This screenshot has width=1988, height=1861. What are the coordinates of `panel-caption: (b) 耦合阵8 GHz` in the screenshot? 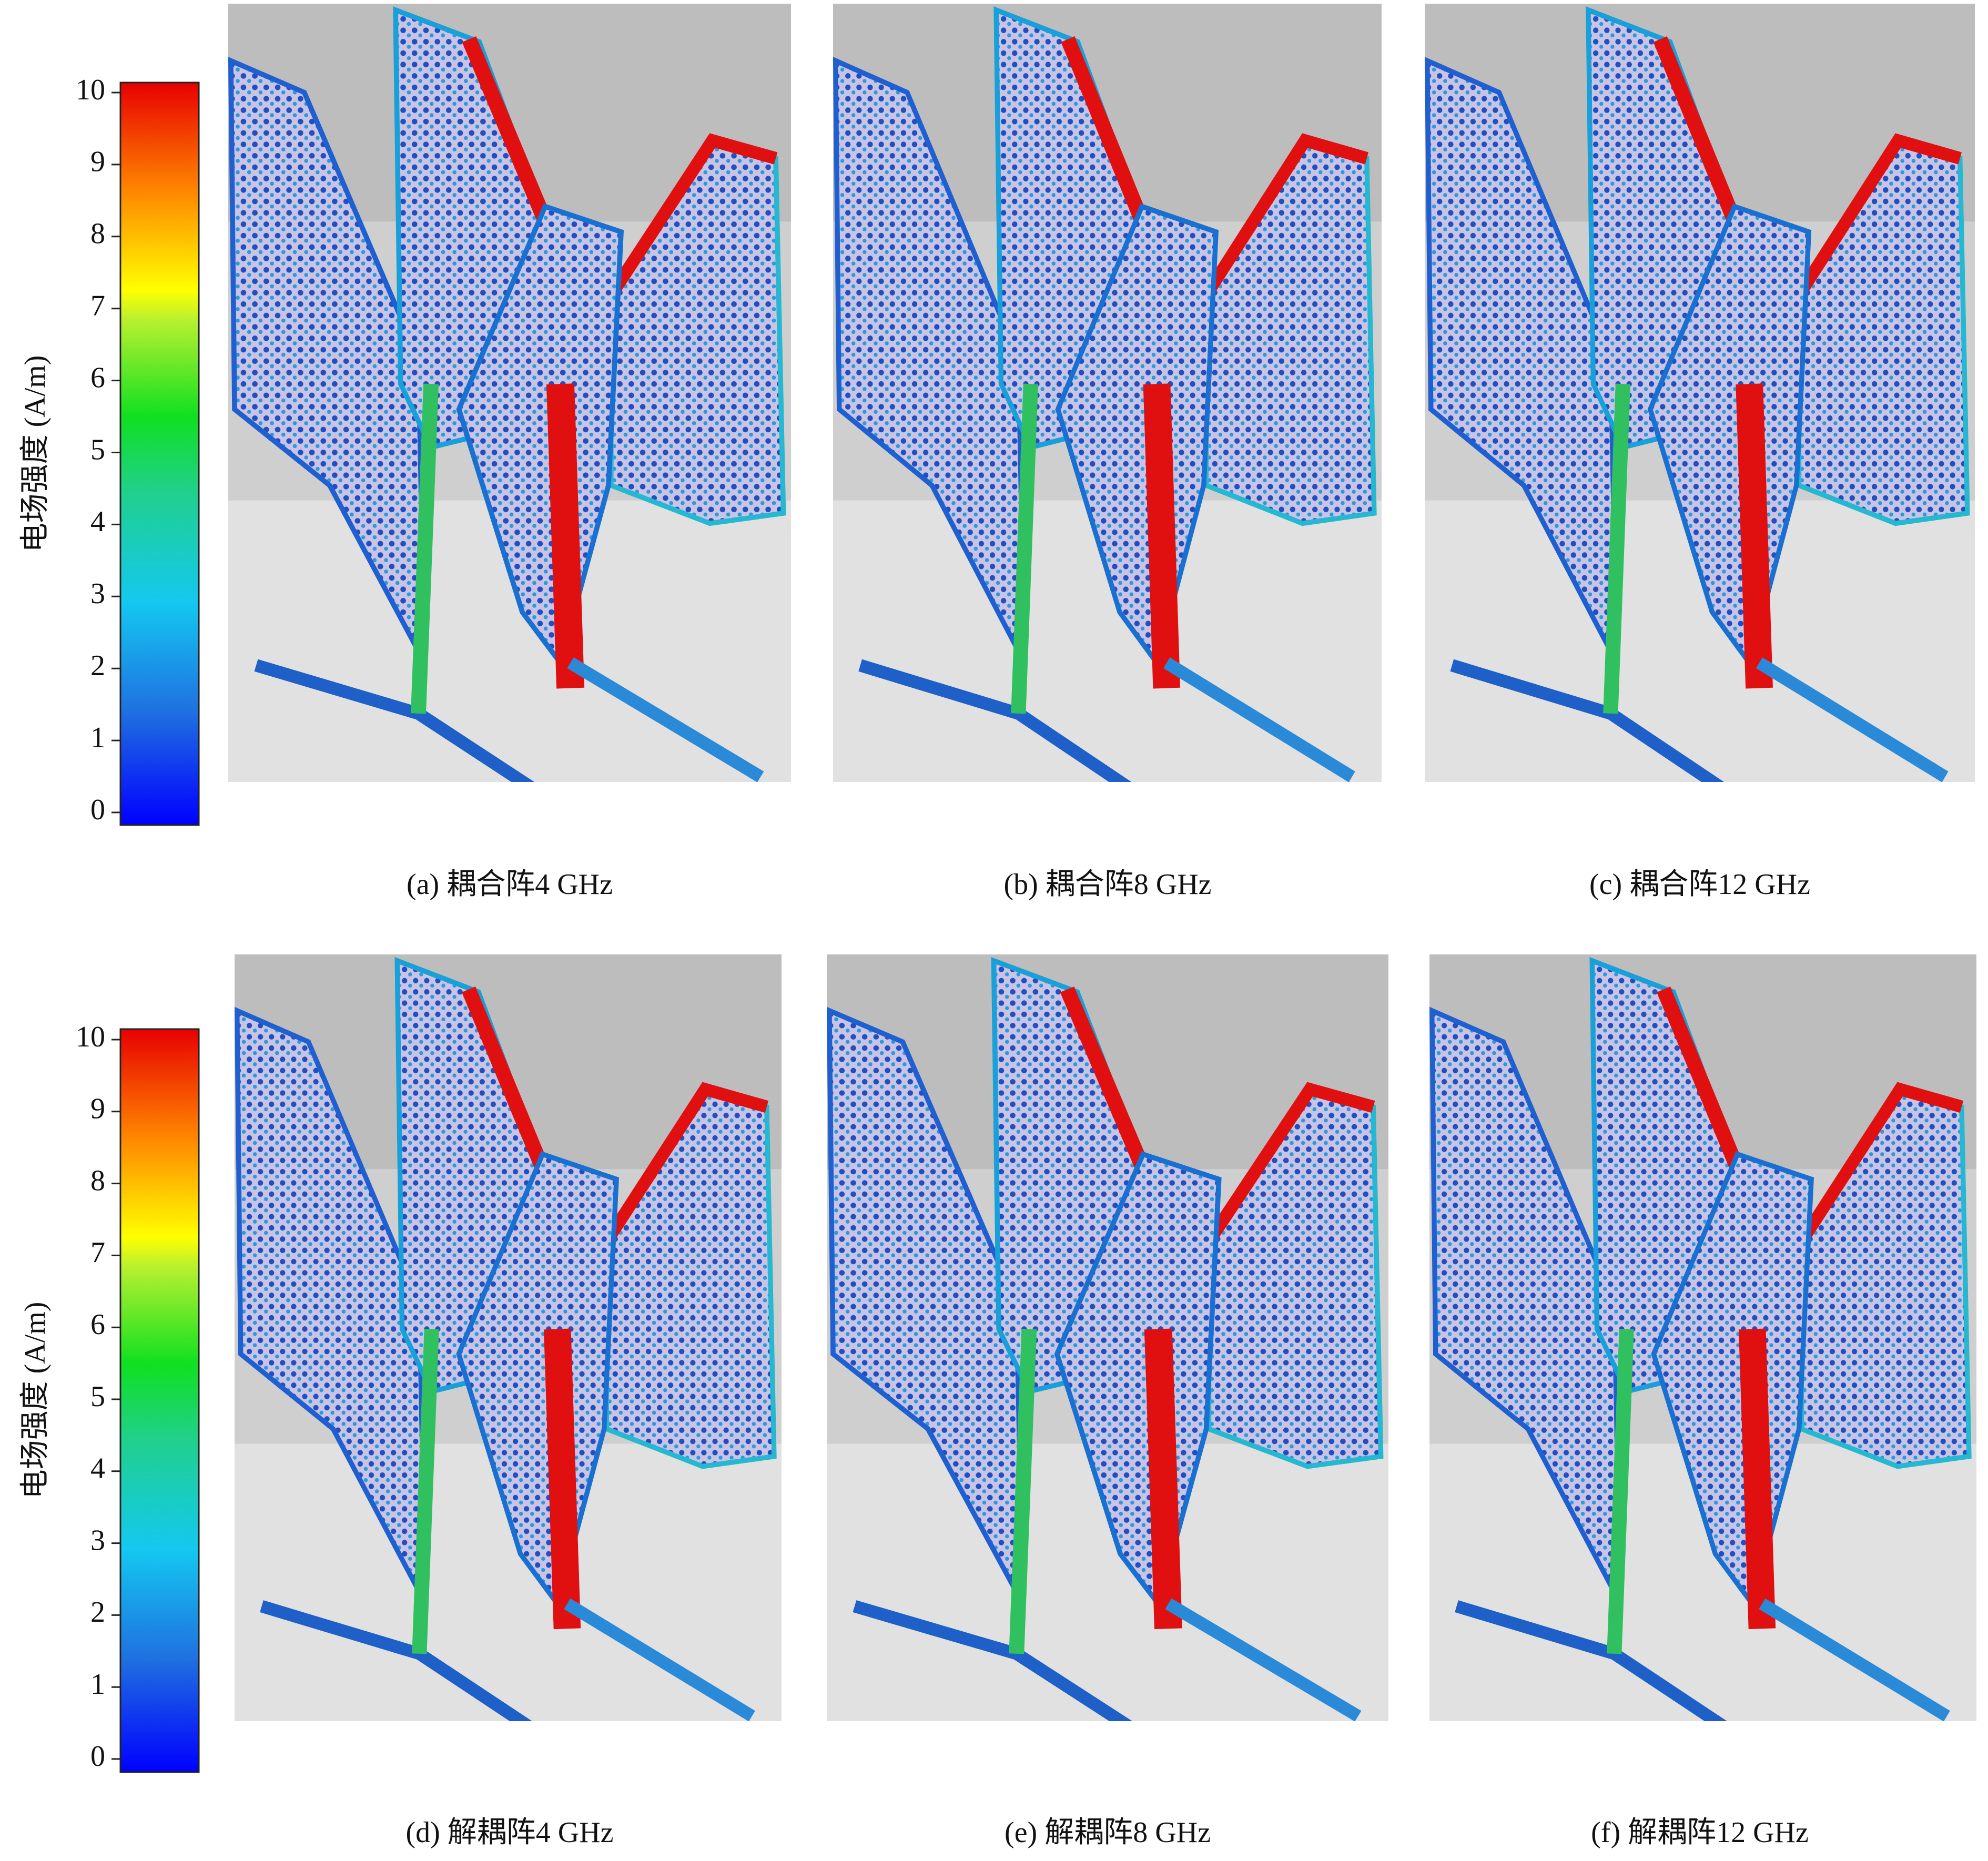 It's located at (1107, 884).